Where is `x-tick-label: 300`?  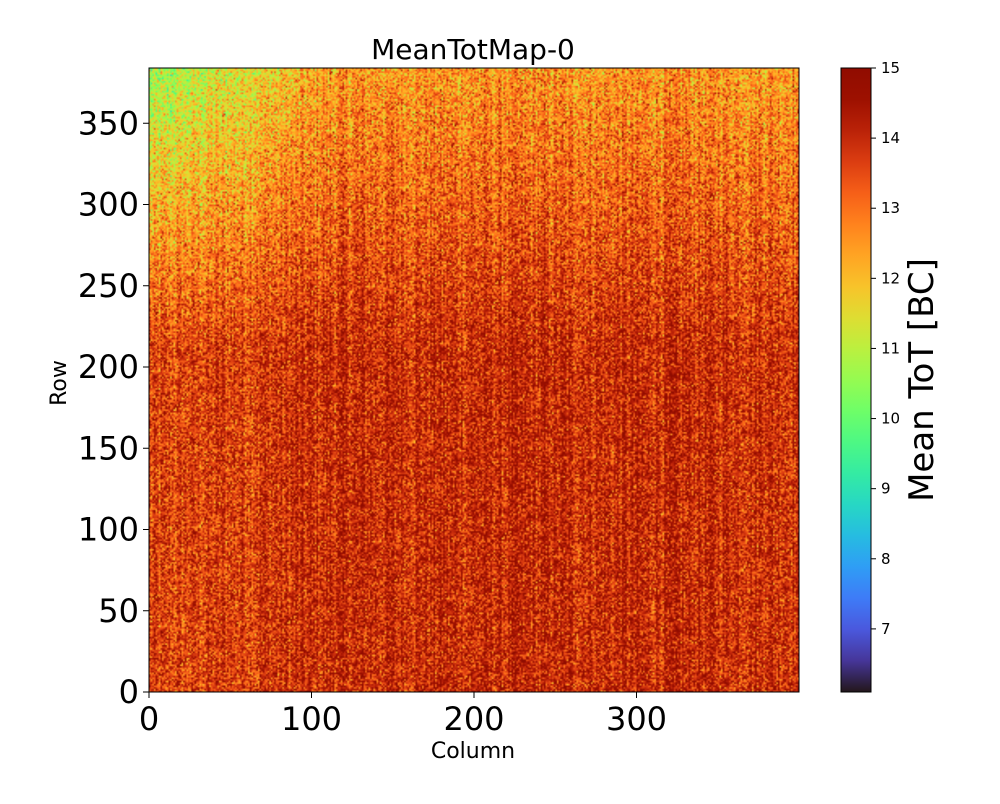
x-tick-label: 300 is located at coordinates (636, 719).